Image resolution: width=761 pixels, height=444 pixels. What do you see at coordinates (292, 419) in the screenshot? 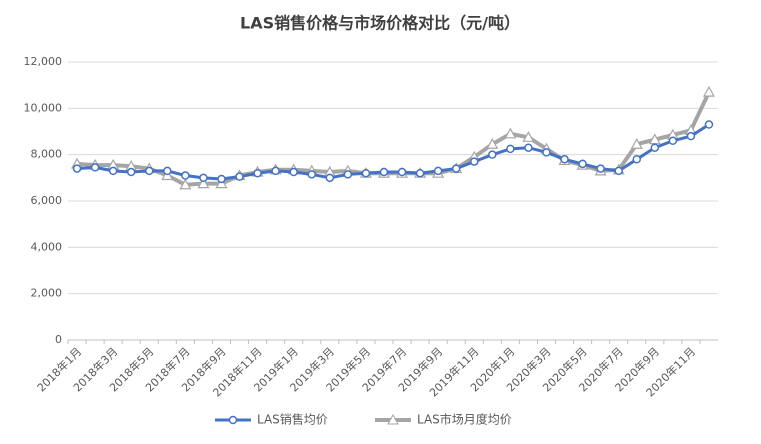
I see `legend-label: LAS销售均价` at bounding box center [292, 419].